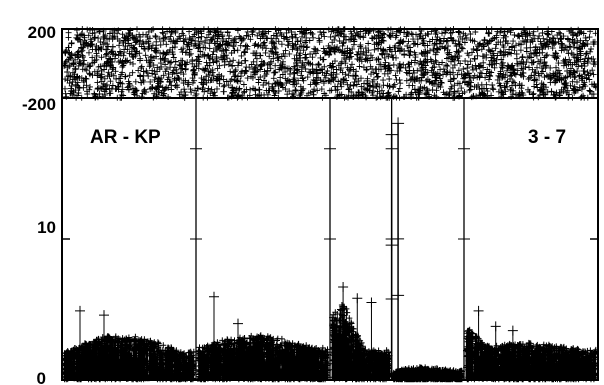  I want to click on panel-label-left-bg, so click(130, 136).